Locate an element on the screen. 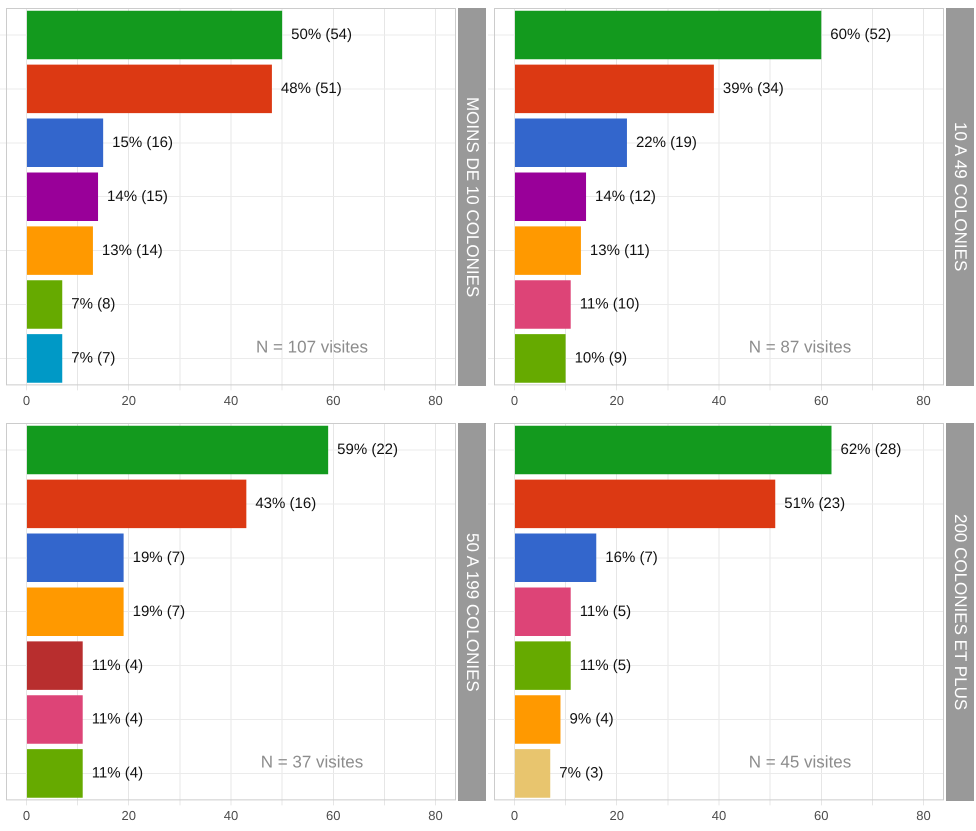 Image resolution: width=976 pixels, height=831 pixels. data-label: 50% (54) is located at coordinates (321, 35).